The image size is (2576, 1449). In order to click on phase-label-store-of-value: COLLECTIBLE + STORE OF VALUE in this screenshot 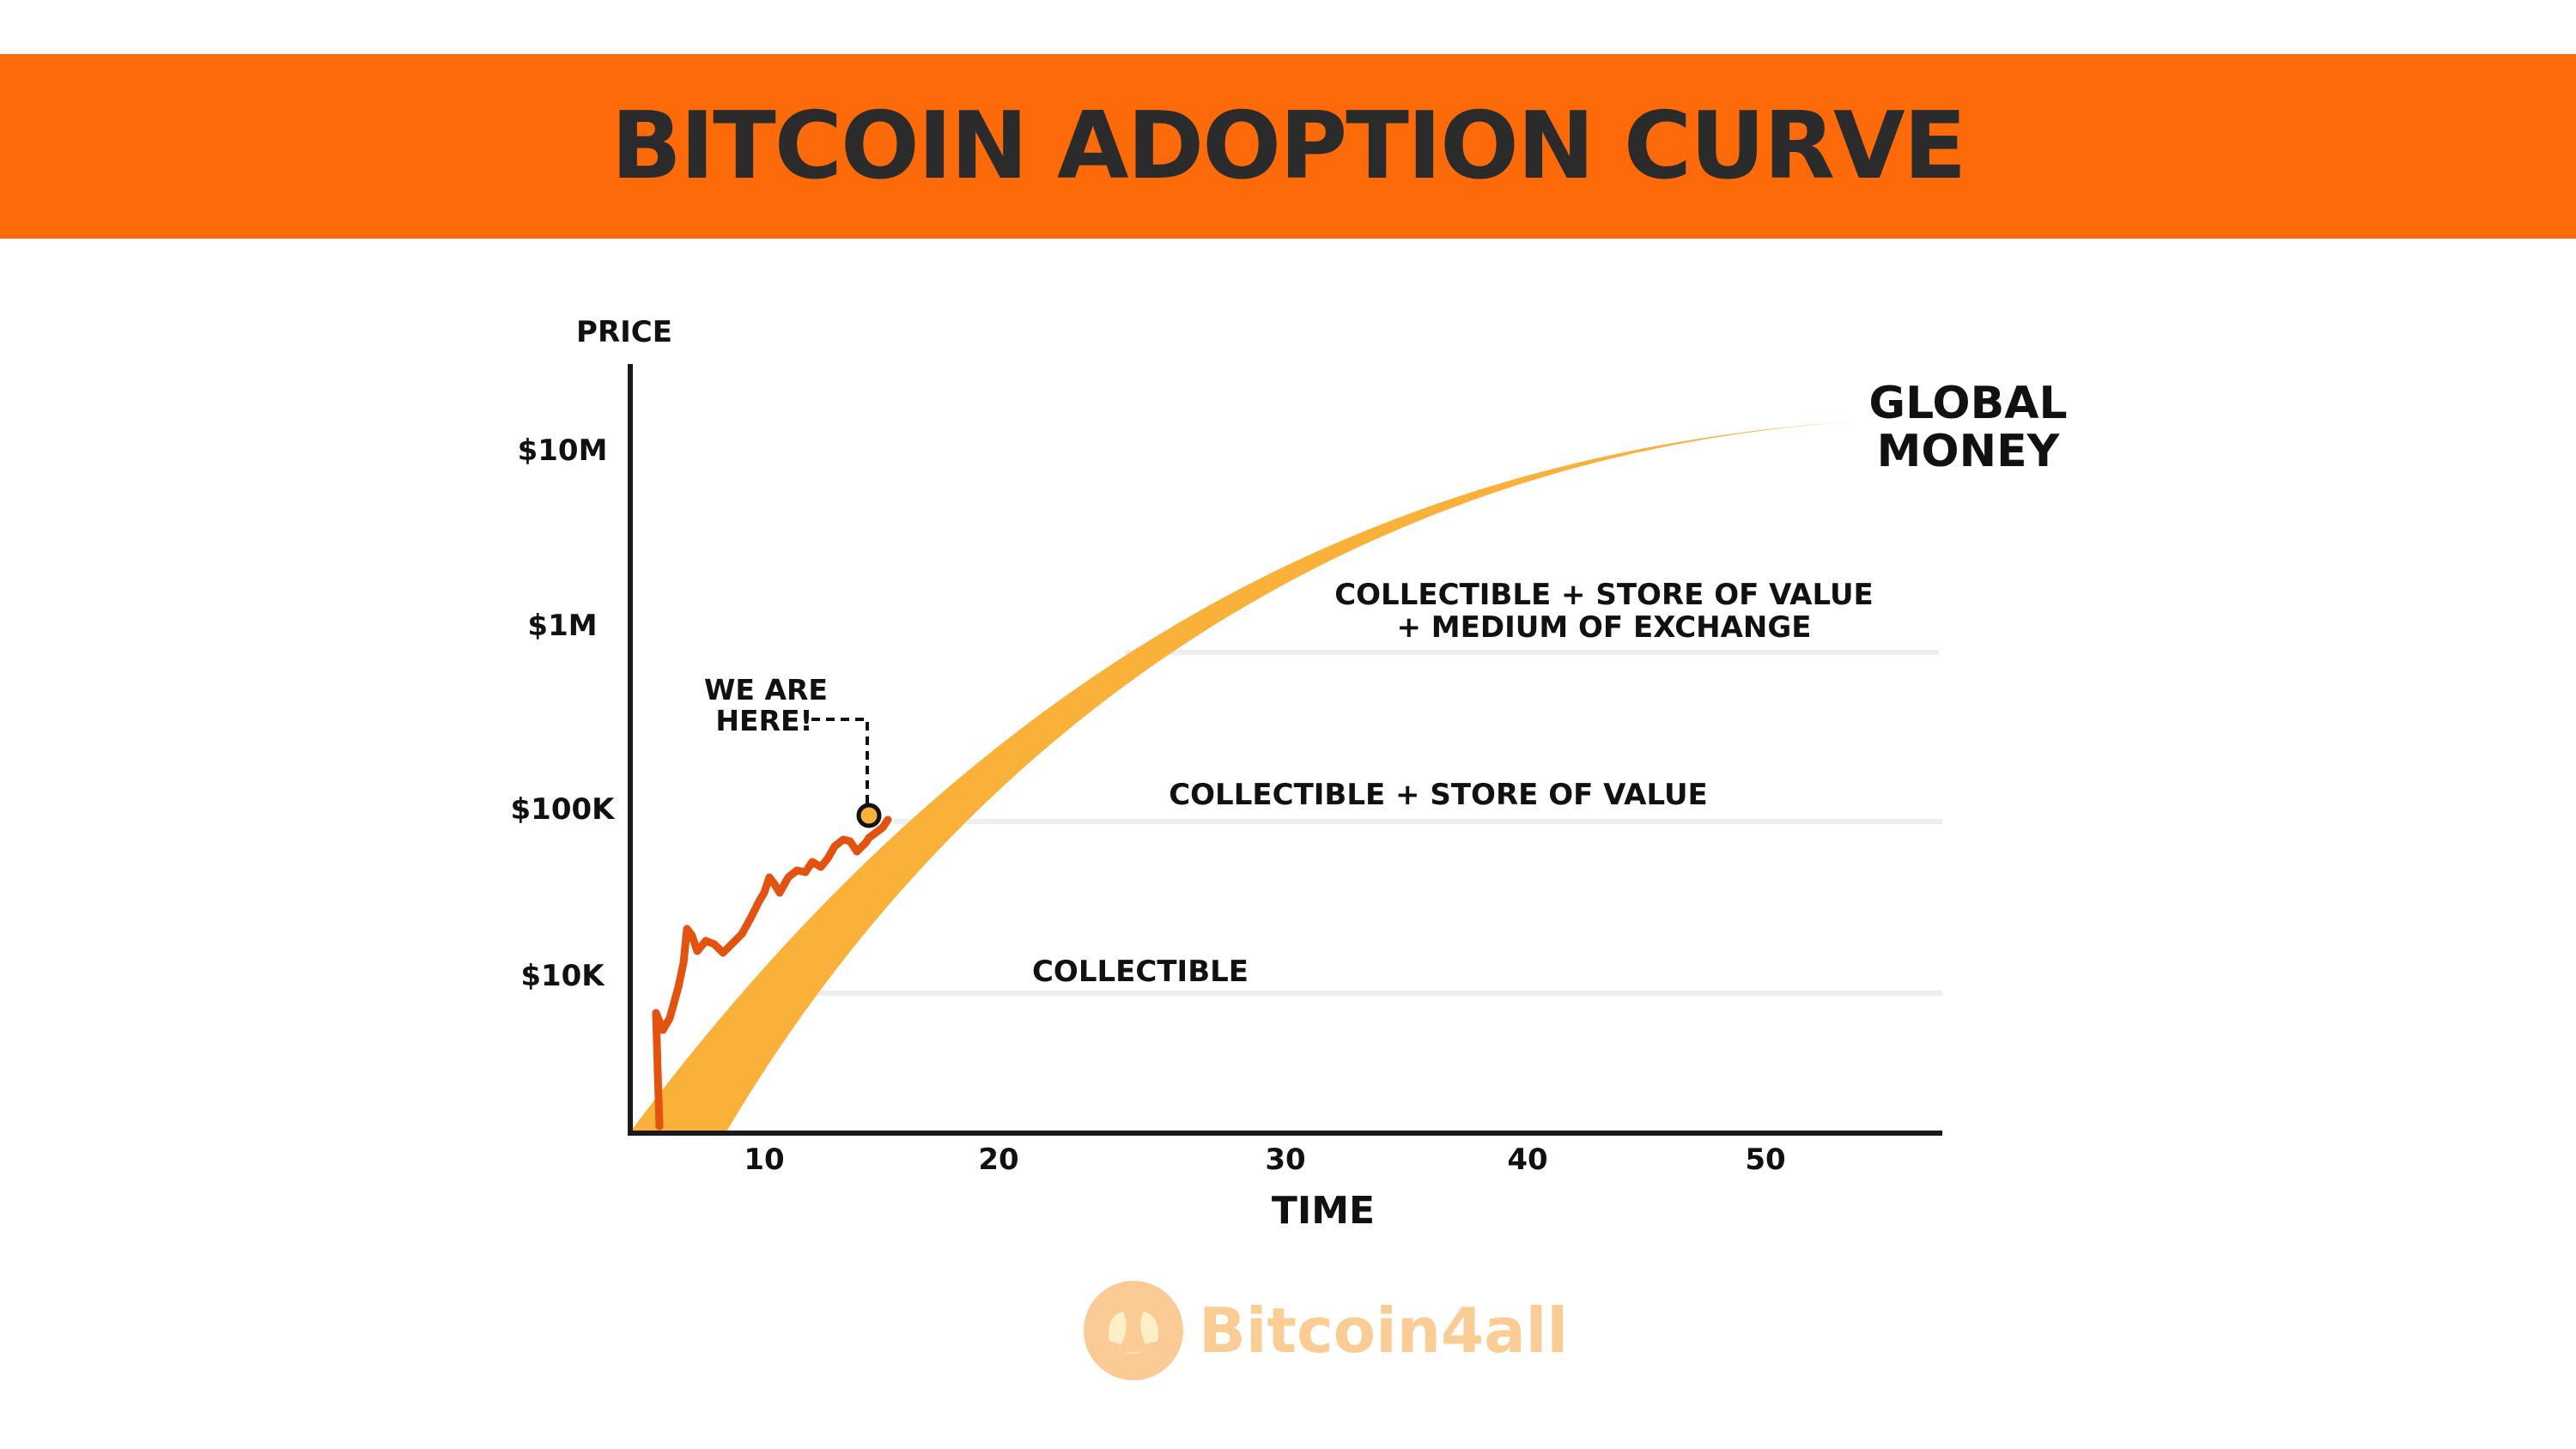, I will do `click(1438, 795)`.